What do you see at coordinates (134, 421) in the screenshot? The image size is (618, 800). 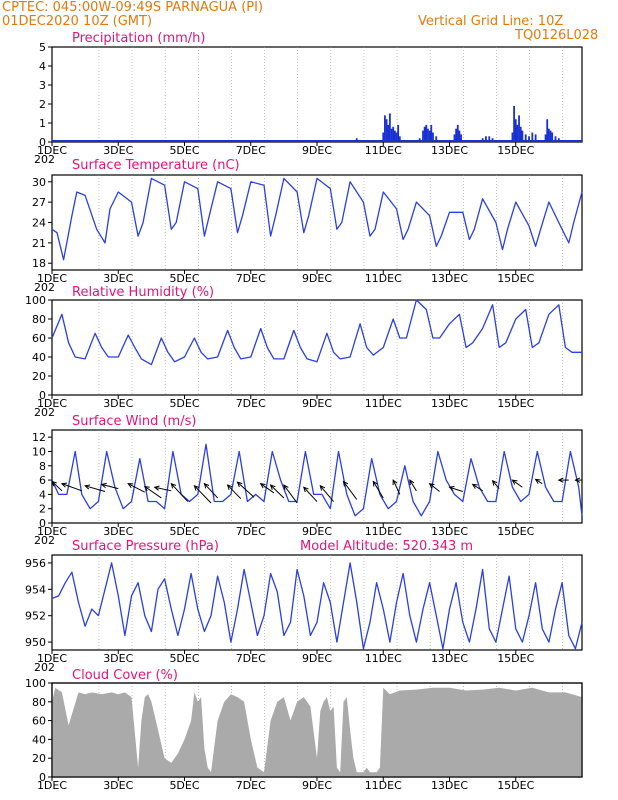 I see `panel-title: Surface Wind (m/s)` at bounding box center [134, 421].